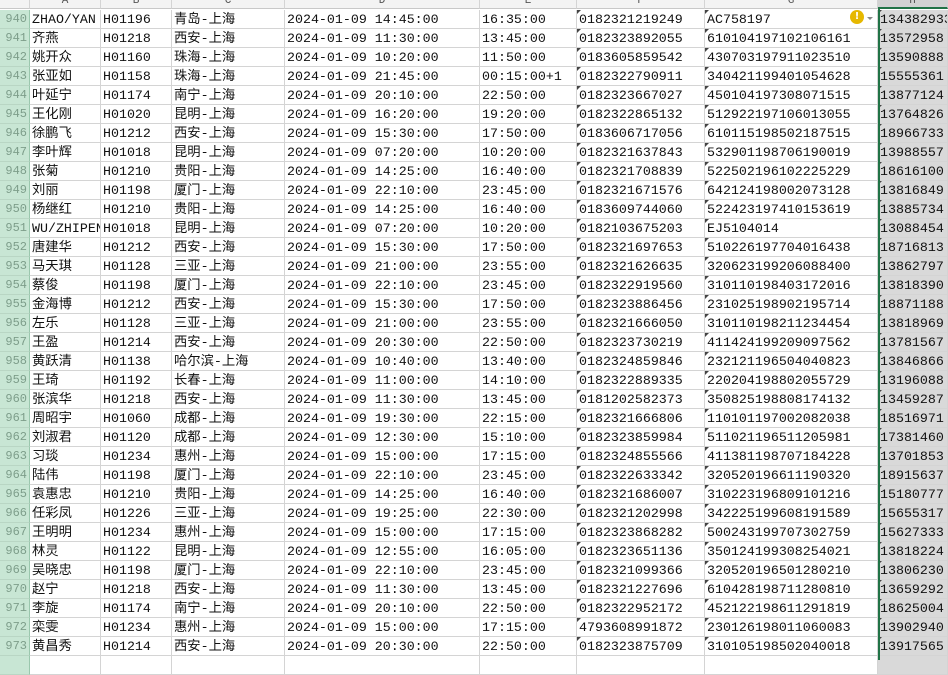 The image size is (948, 675). Describe the element at coordinates (136, 152) in the screenshot. I see `cell-b: H01018` at that location.